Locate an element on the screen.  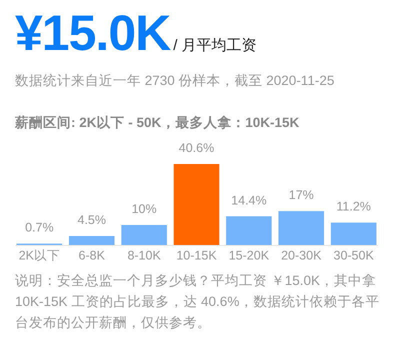
x-tick-label: 30-50K is located at coordinates (353, 255).